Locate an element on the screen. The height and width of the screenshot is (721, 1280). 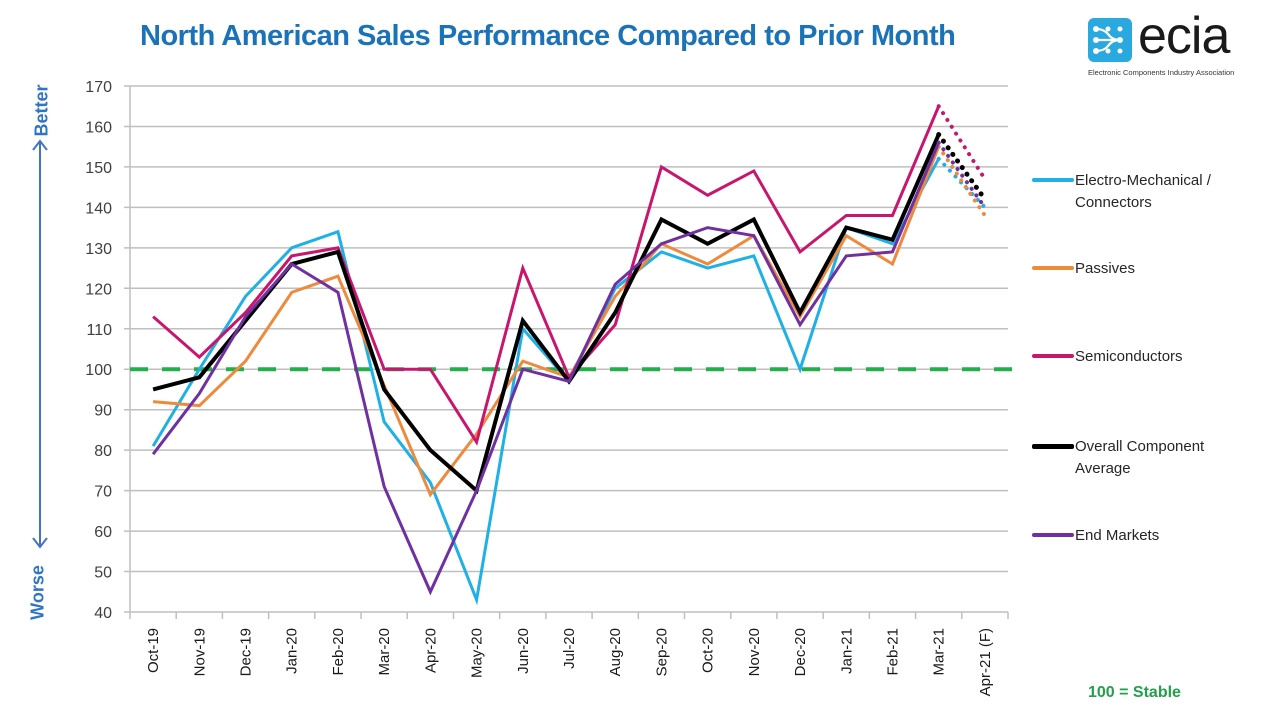
x-tick-label: Jul-20 is located at coordinates (569, 648).